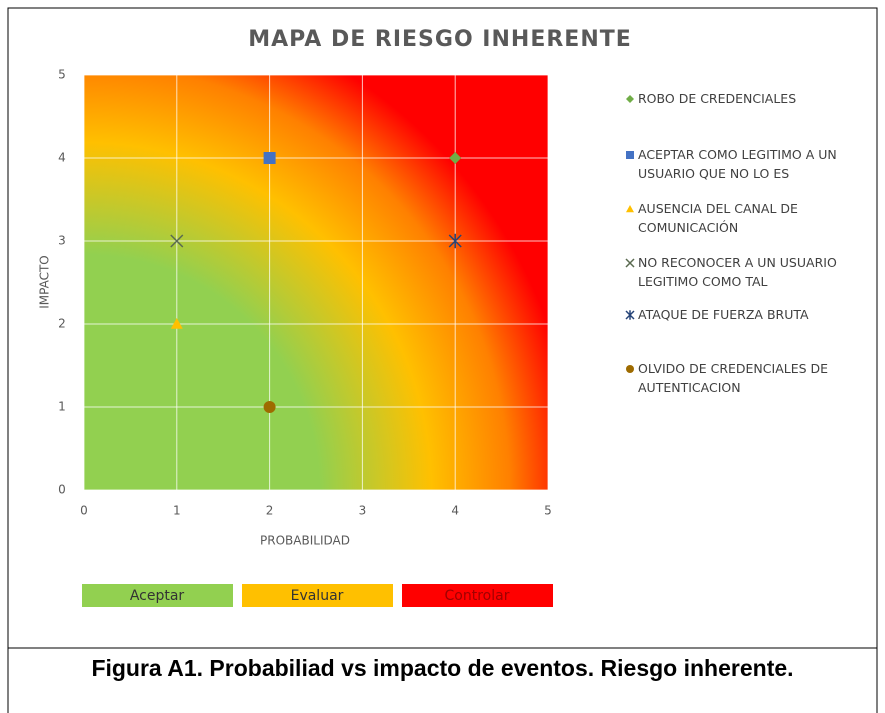 This screenshot has width=885, height=713. What do you see at coordinates (177, 511) in the screenshot?
I see `x-tick-label: 1` at bounding box center [177, 511].